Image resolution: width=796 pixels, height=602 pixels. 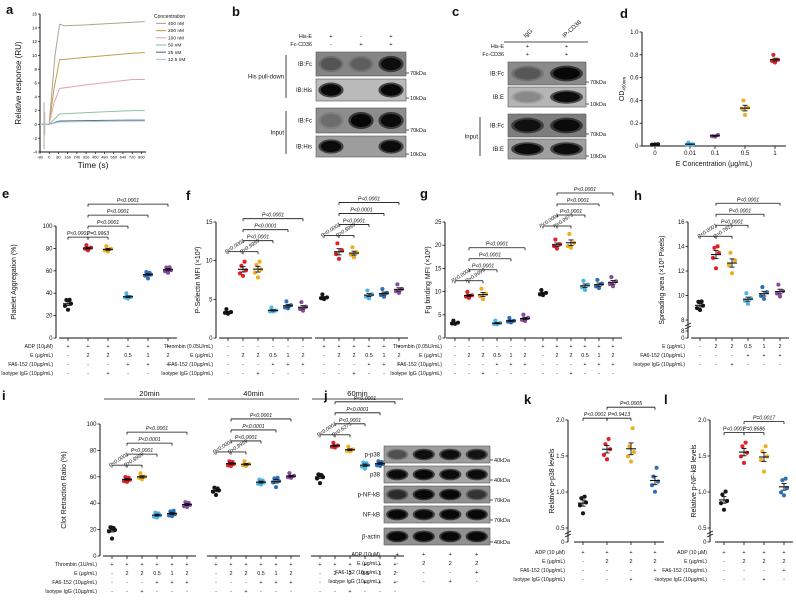 What do you see at coordinates (278, 134) in the screenshot?
I see `svg-text: Input` at bounding box center [278, 134].